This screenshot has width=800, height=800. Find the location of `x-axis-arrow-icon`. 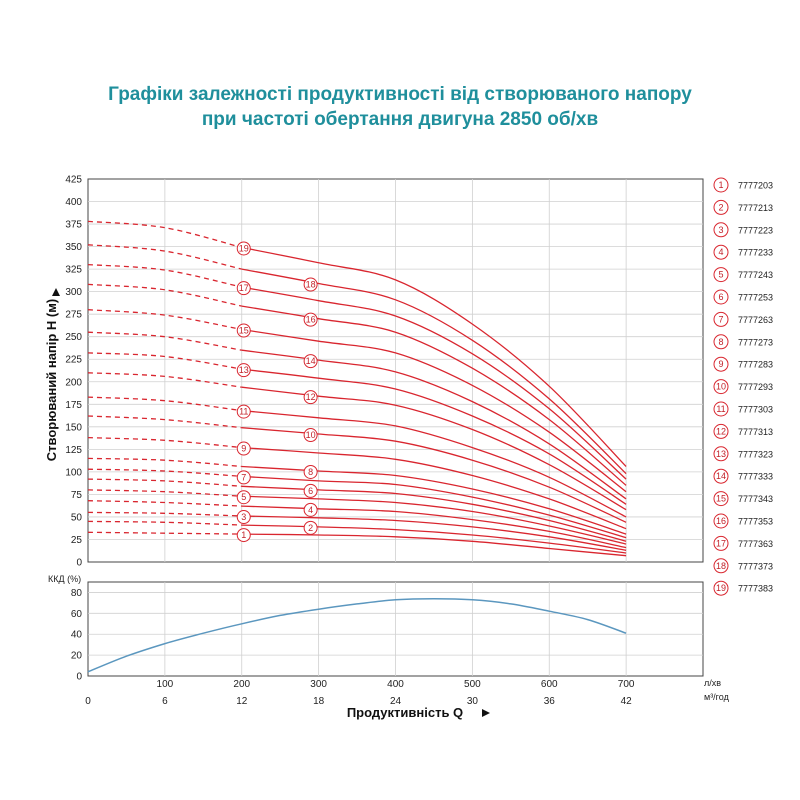

x-axis-arrow-icon is located at coordinates (486, 713).